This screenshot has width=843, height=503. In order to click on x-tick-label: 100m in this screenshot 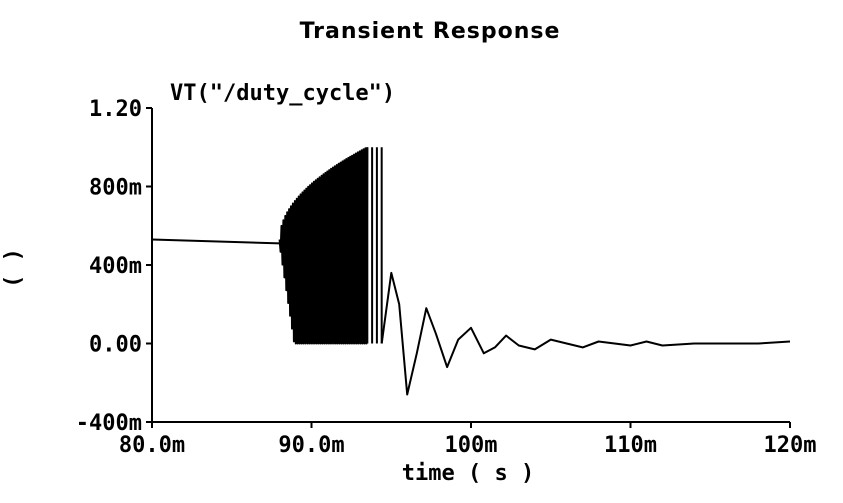, I will do `click(471, 445)`.